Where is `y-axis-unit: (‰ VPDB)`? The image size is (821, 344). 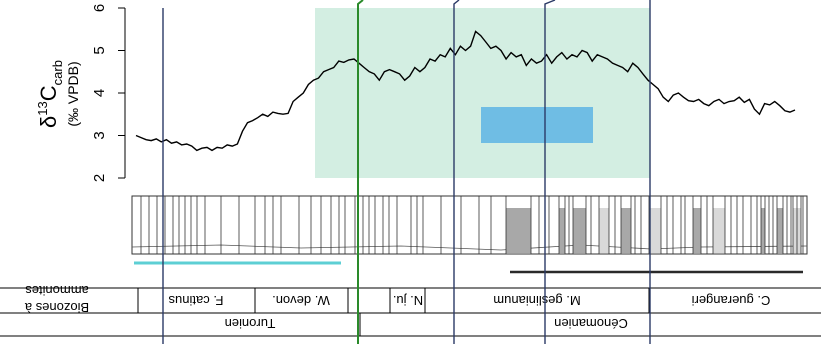
y-axis-unit: (‰ VPDB) is located at coordinates (73, 93).